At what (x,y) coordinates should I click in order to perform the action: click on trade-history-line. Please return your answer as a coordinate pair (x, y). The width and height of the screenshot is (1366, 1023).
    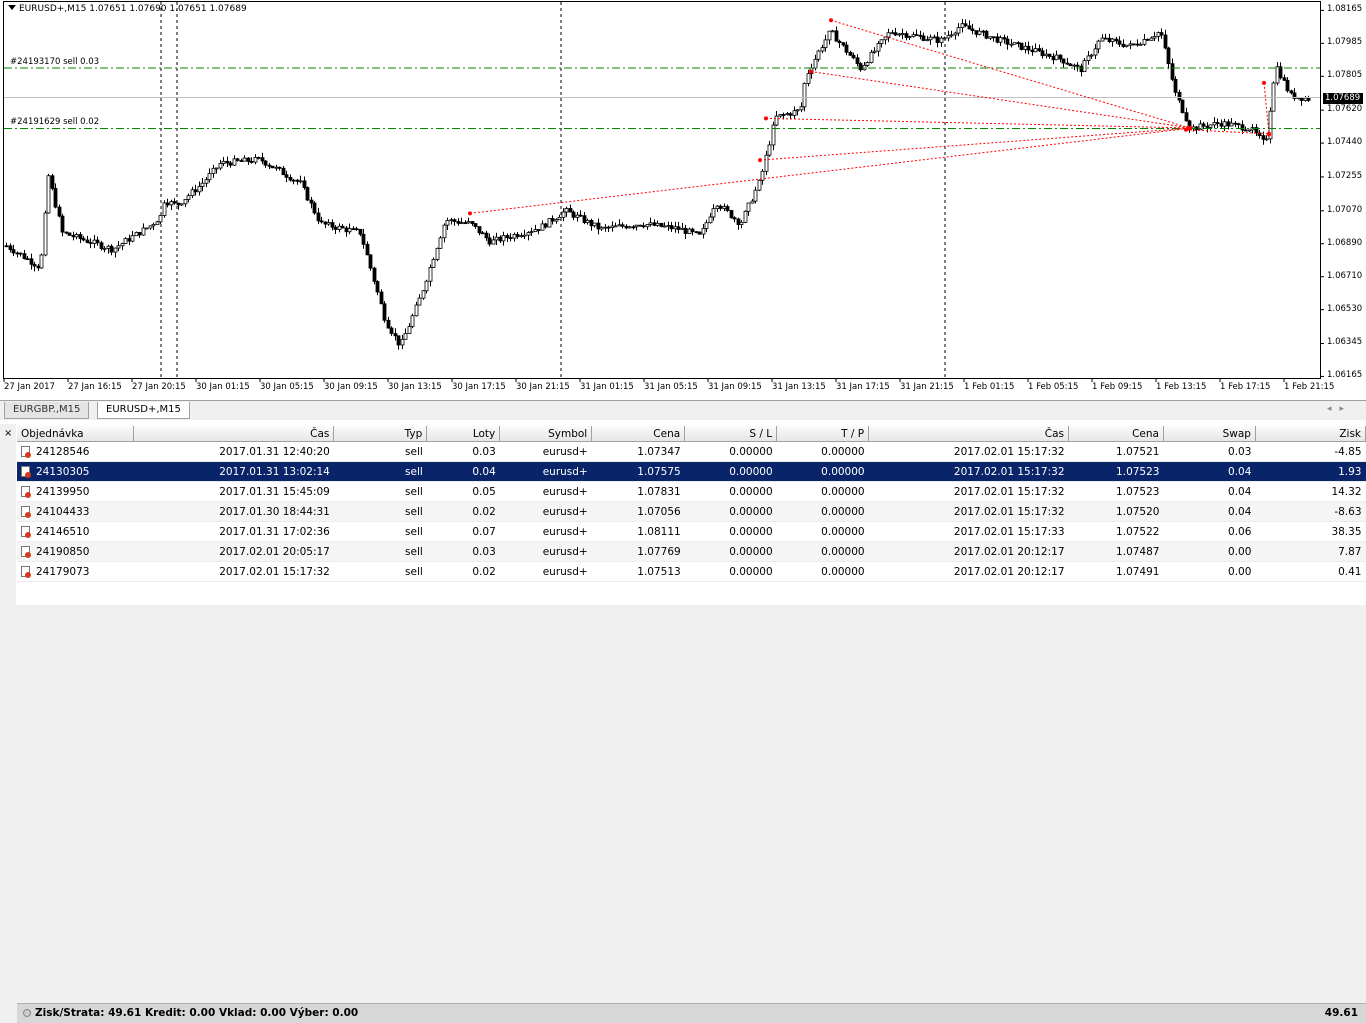
    Looking at the image, I should click on (1010, 74).